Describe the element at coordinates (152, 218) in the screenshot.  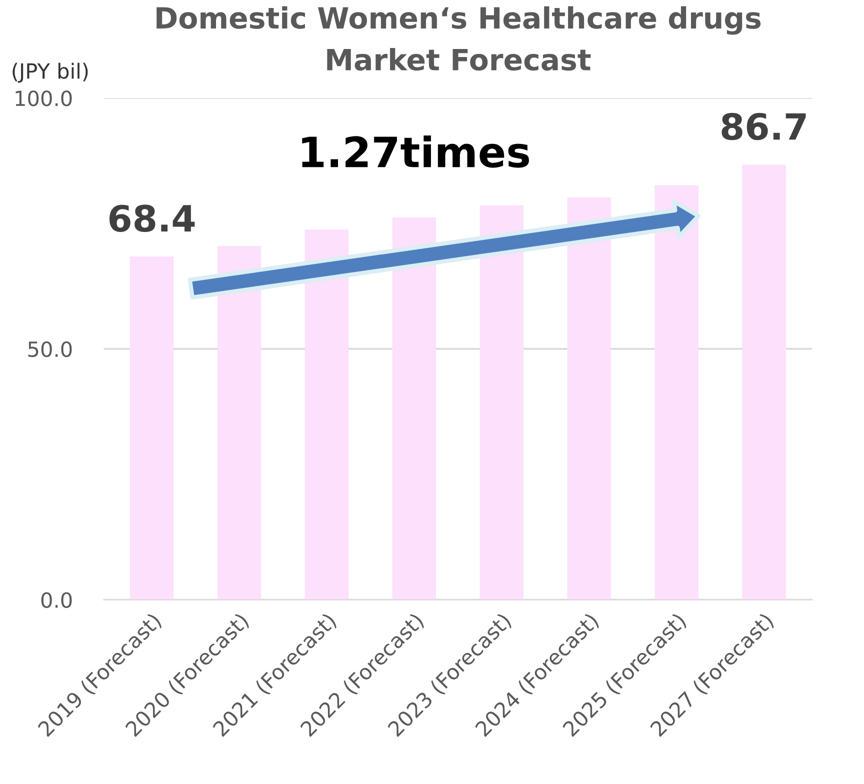
I see `data-label: 68.4` at that location.